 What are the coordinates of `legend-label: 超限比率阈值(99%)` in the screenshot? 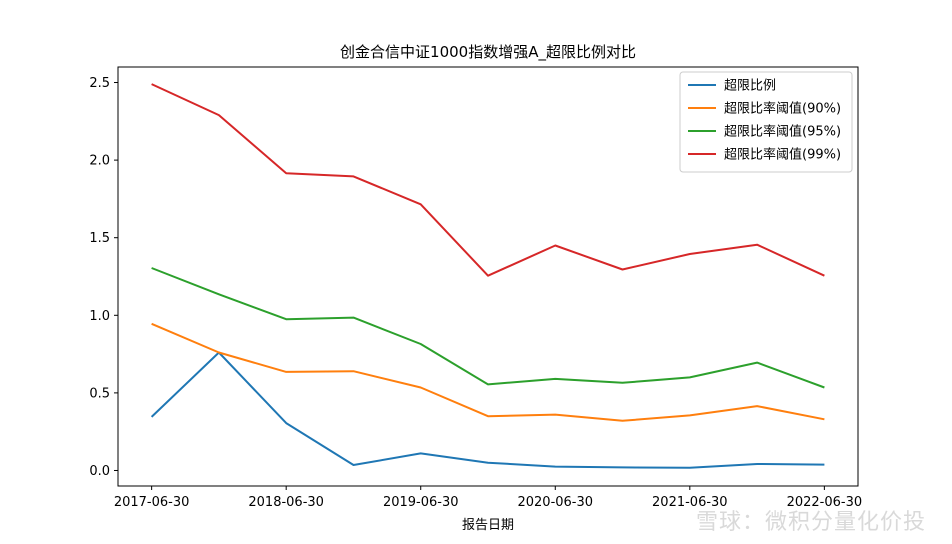 It's located at (782, 155).